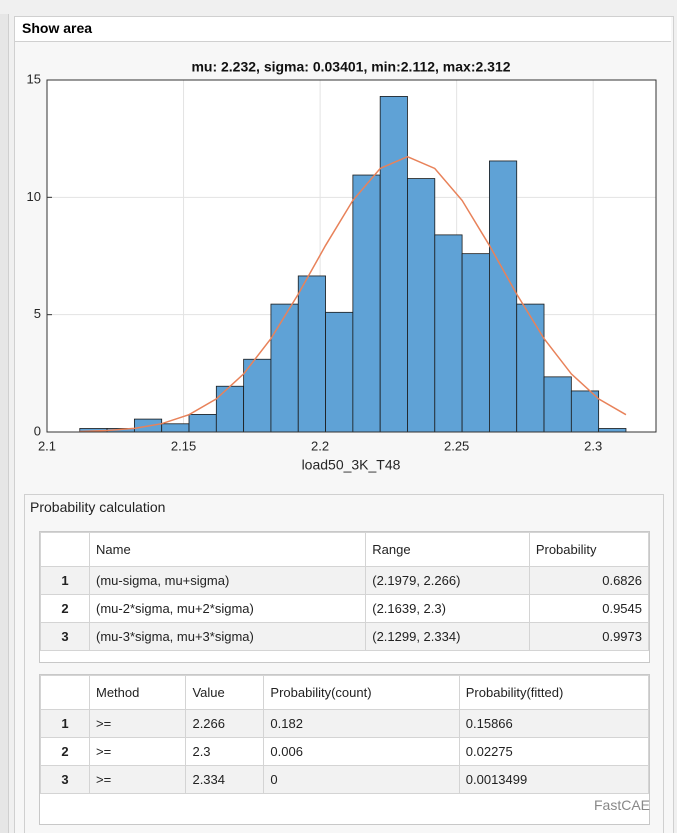 Image resolution: width=677 pixels, height=833 pixels. What do you see at coordinates (554, 692) in the screenshot?
I see `column-header: Probability(fitted)` at bounding box center [554, 692].